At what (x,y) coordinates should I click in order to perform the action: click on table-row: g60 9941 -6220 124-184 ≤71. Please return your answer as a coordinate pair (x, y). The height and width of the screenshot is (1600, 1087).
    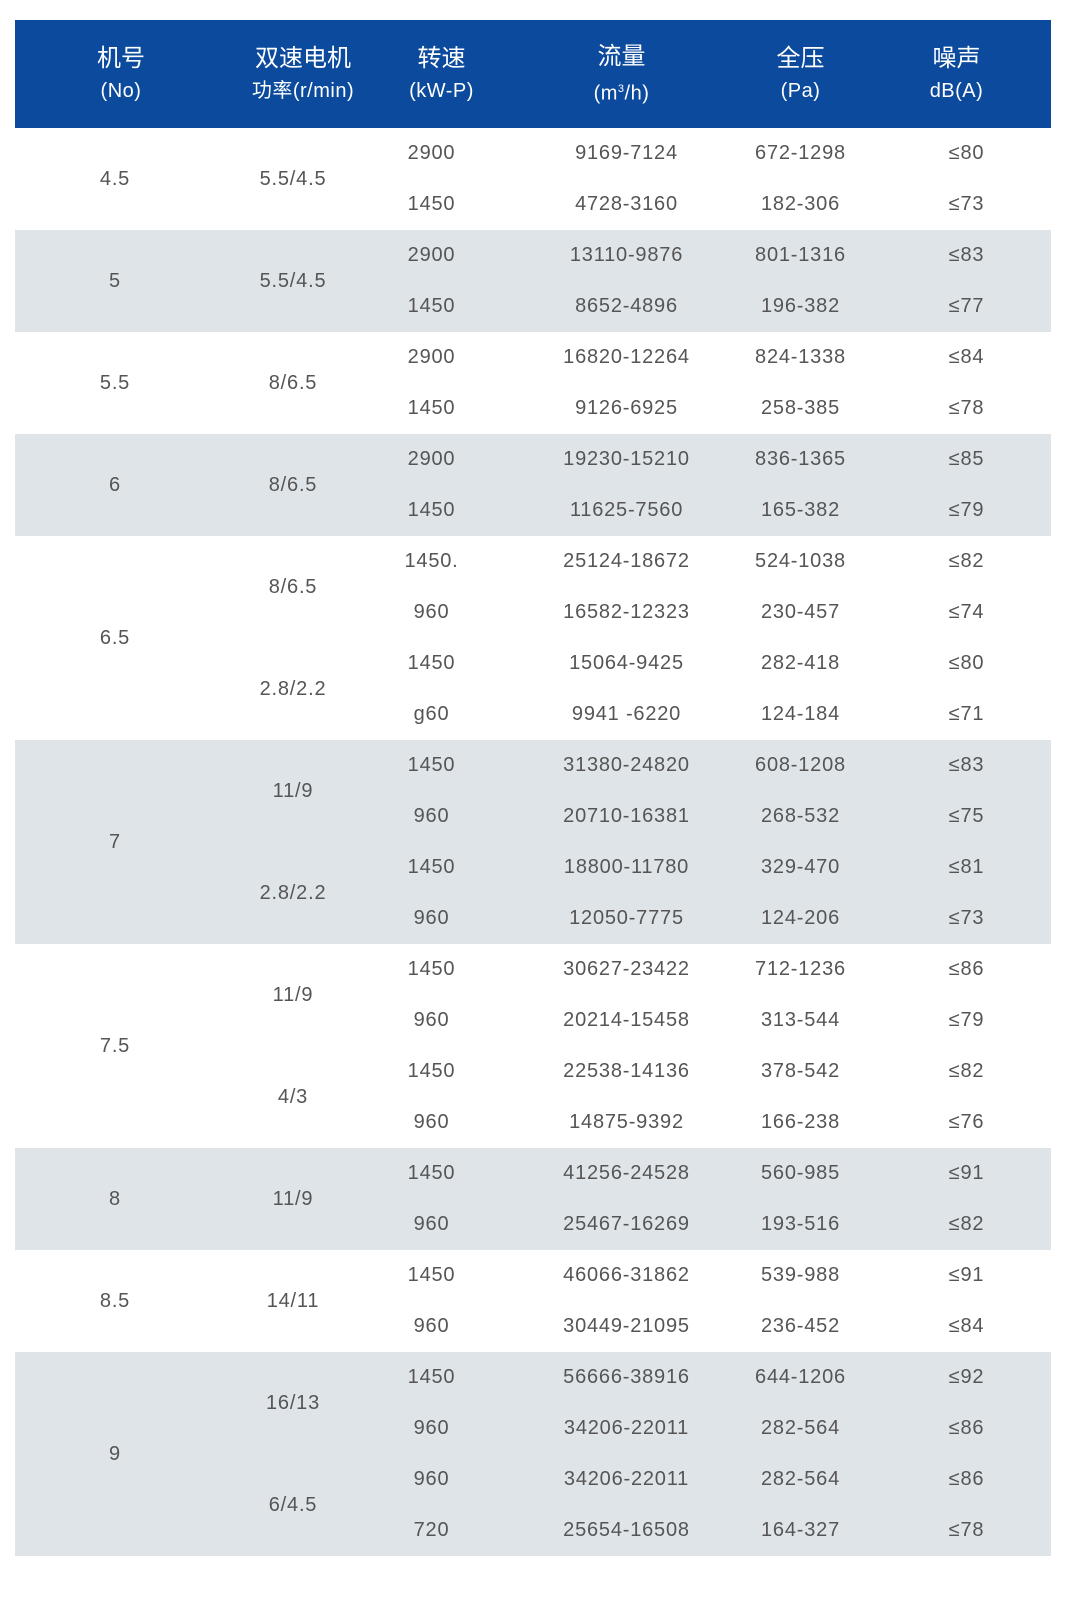
    Looking at the image, I should click on (533, 714).